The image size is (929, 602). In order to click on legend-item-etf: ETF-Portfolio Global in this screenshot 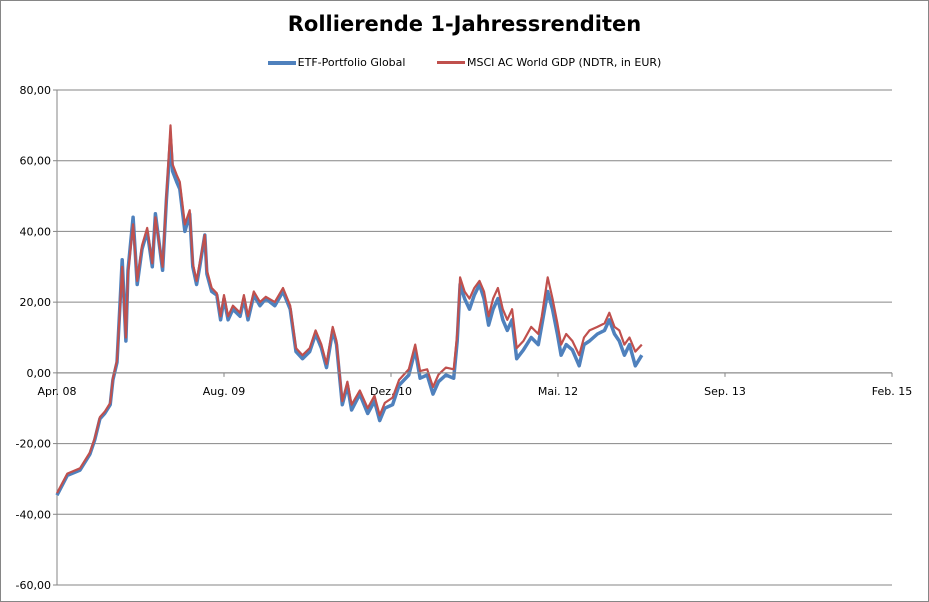, I will do `click(336, 62)`.